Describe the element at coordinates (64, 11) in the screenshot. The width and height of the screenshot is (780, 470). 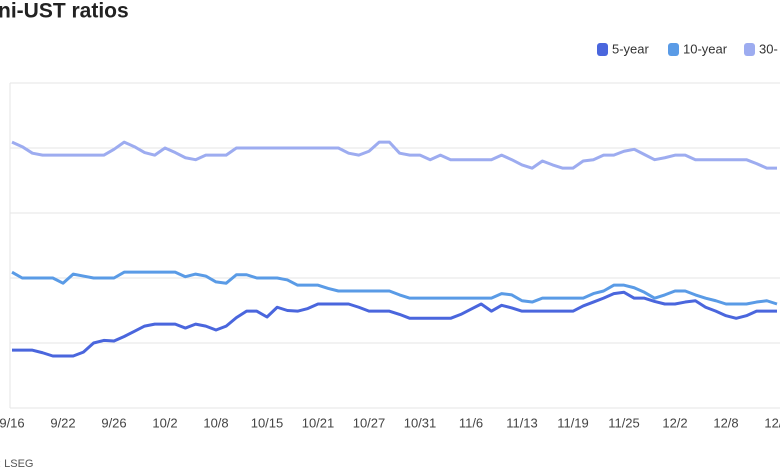
I see `chart-title: ni-UST ratios` at that location.